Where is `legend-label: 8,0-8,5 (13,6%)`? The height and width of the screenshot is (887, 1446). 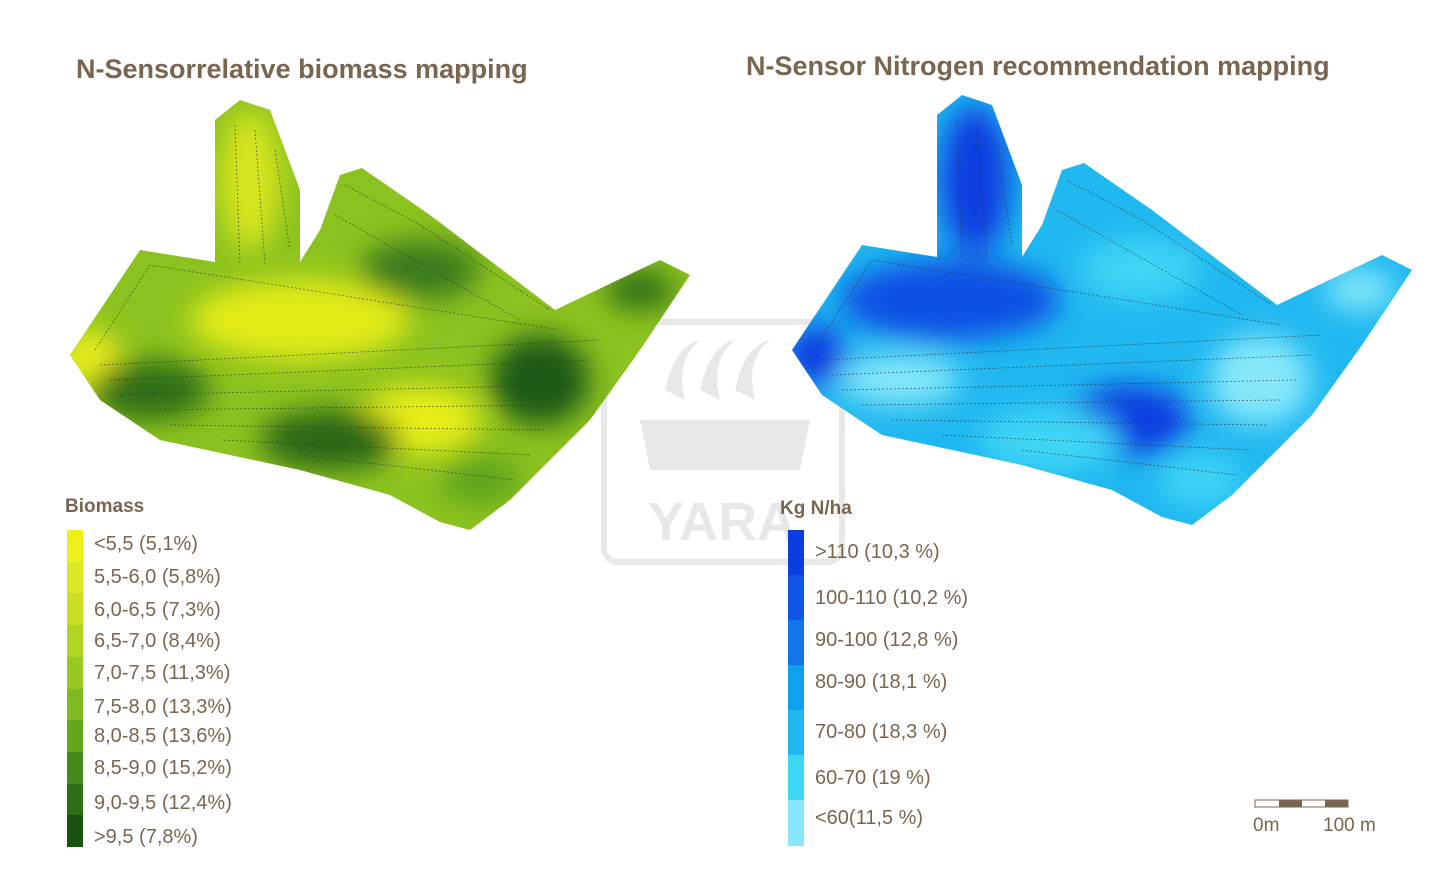
legend-label: 8,0-8,5 (13,6%) is located at coordinates (163, 736).